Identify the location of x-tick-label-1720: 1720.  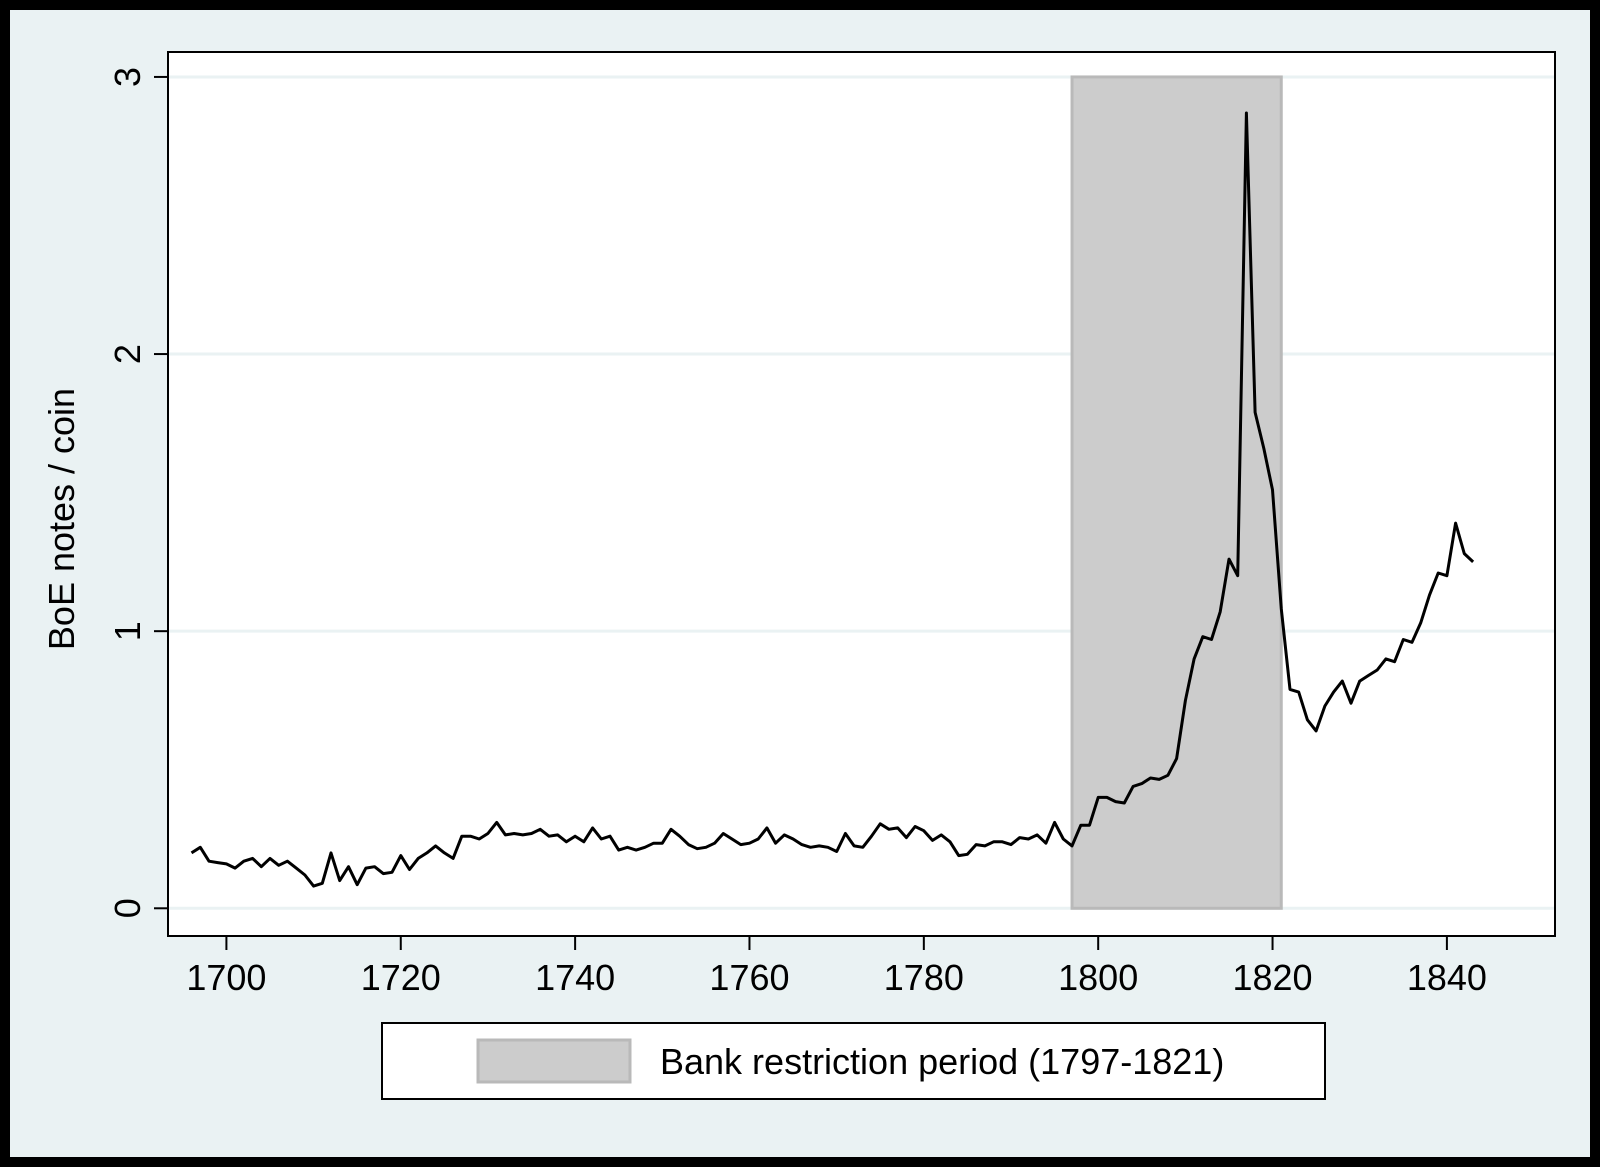
(401, 977).